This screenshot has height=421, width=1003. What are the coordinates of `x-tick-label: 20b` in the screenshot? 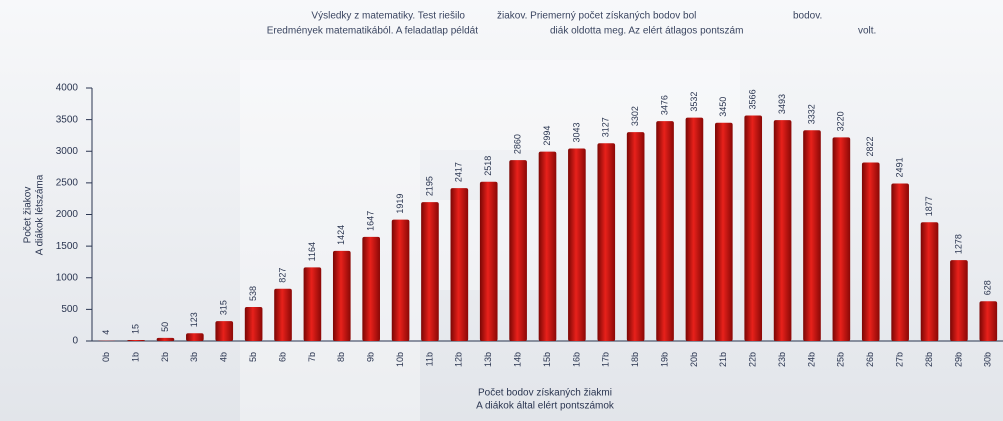 It's located at (694, 359).